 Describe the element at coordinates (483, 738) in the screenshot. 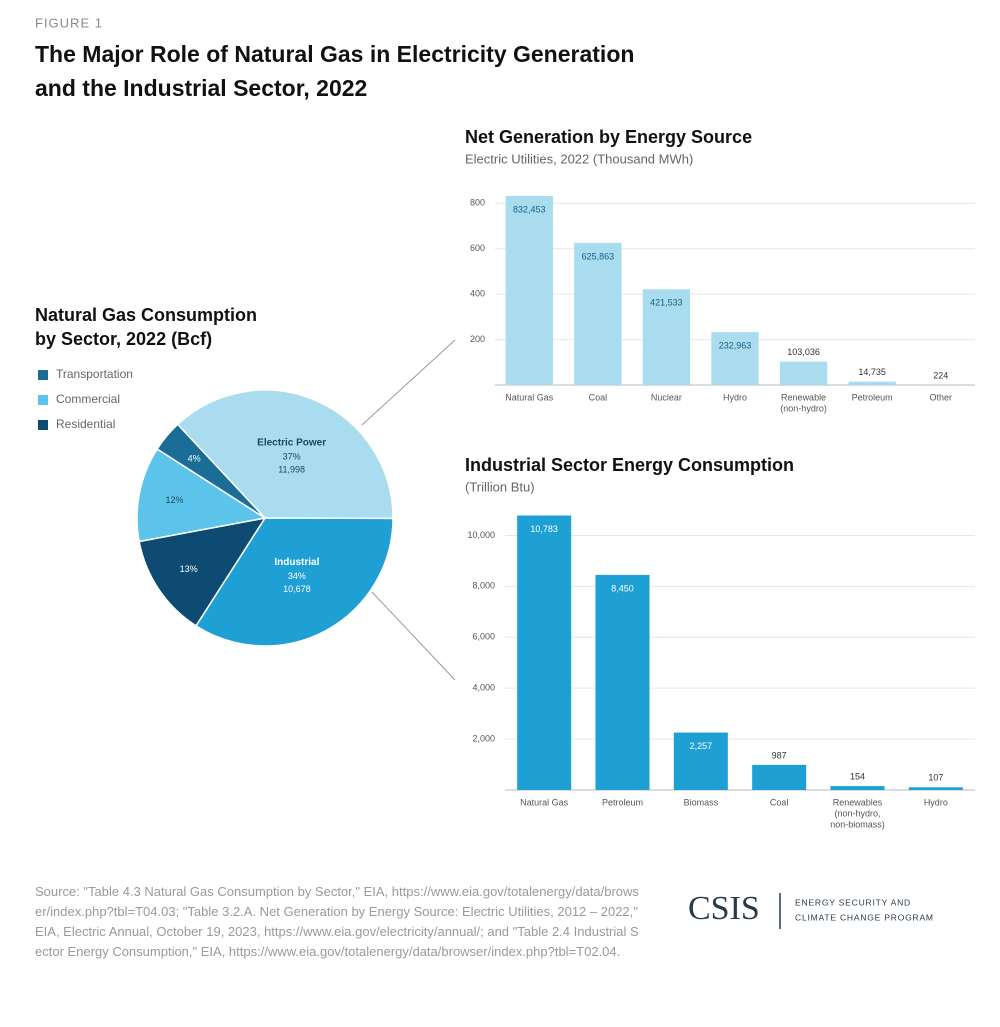

I see `y-tick-label: 2,000` at that location.